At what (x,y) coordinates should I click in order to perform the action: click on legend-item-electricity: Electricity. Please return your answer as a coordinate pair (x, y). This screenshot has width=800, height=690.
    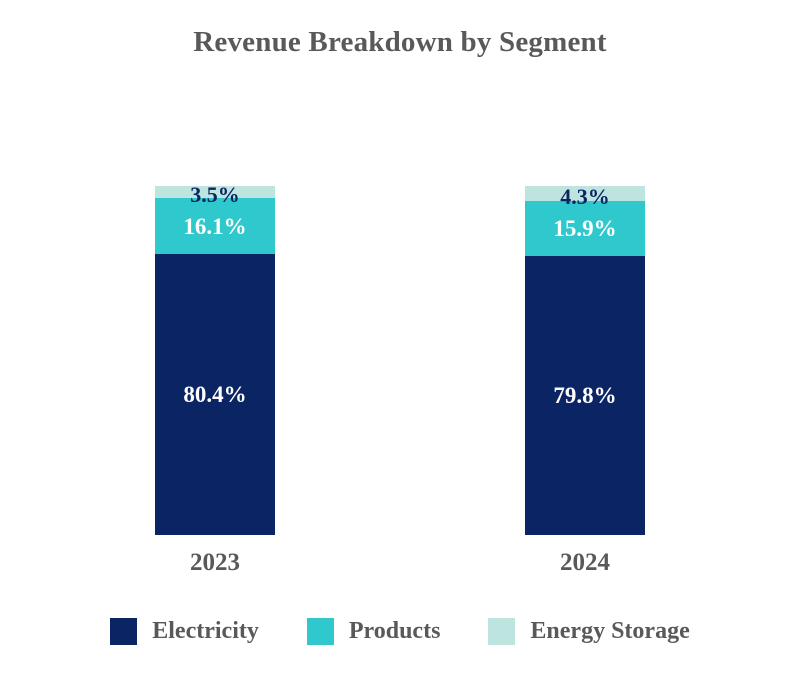
    Looking at the image, I should click on (184, 631).